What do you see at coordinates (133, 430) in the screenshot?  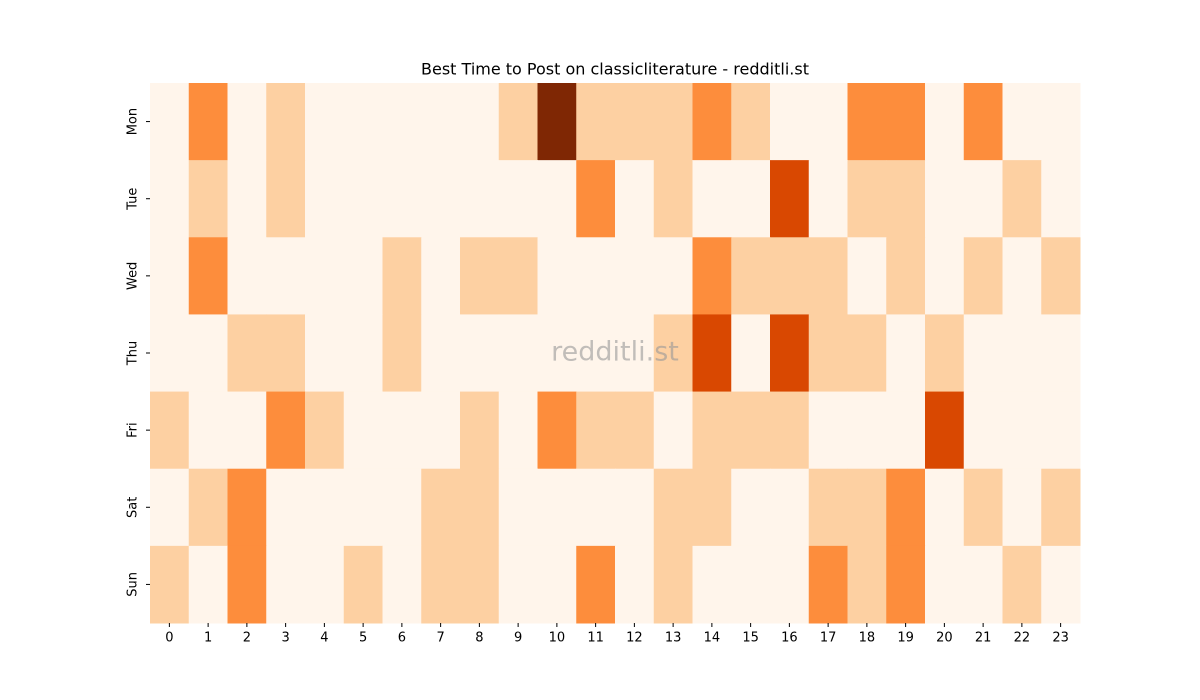 I see `y-tick-label: Fri` at bounding box center [133, 430].